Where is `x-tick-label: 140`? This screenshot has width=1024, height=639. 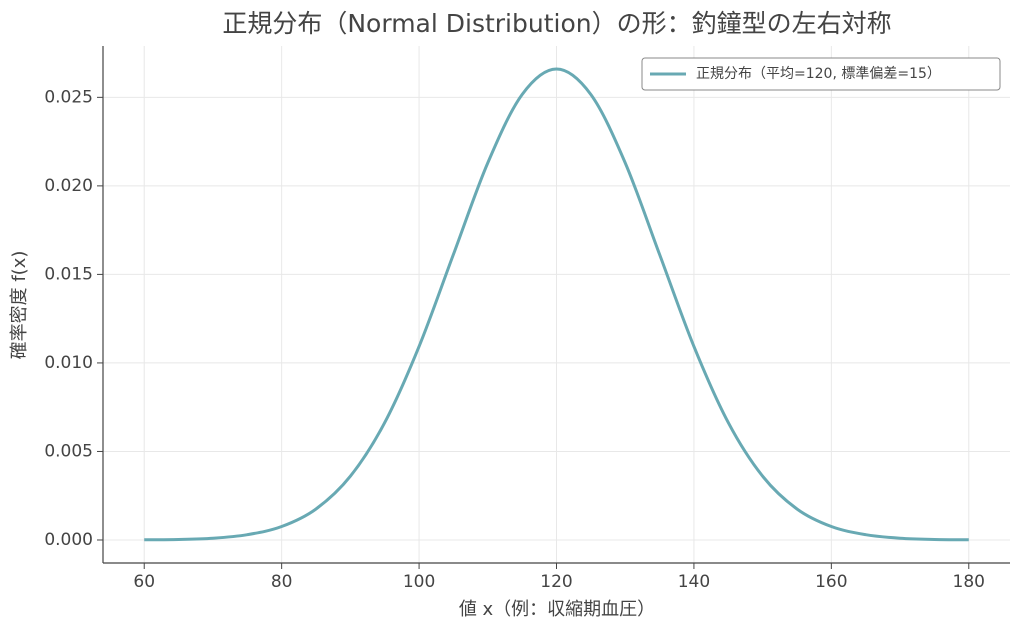
x-tick-label: 140 is located at coordinates (694, 582).